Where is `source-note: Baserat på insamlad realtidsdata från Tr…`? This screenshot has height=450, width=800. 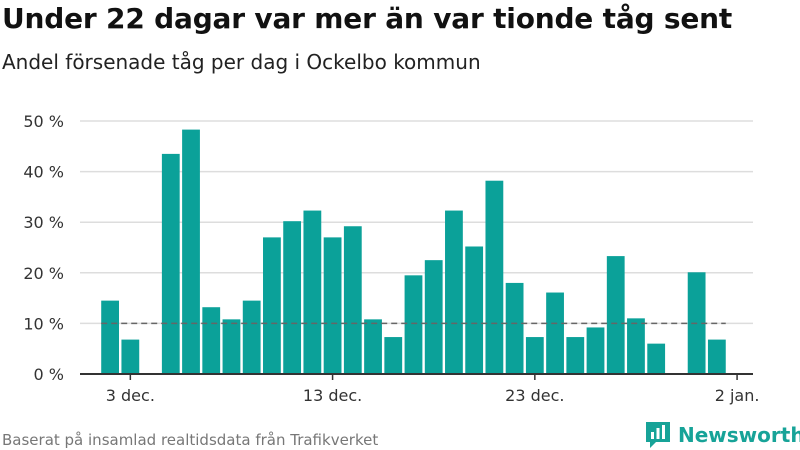 source-note: Baserat på insamlad realtidsdata från Tr… is located at coordinates (190, 440).